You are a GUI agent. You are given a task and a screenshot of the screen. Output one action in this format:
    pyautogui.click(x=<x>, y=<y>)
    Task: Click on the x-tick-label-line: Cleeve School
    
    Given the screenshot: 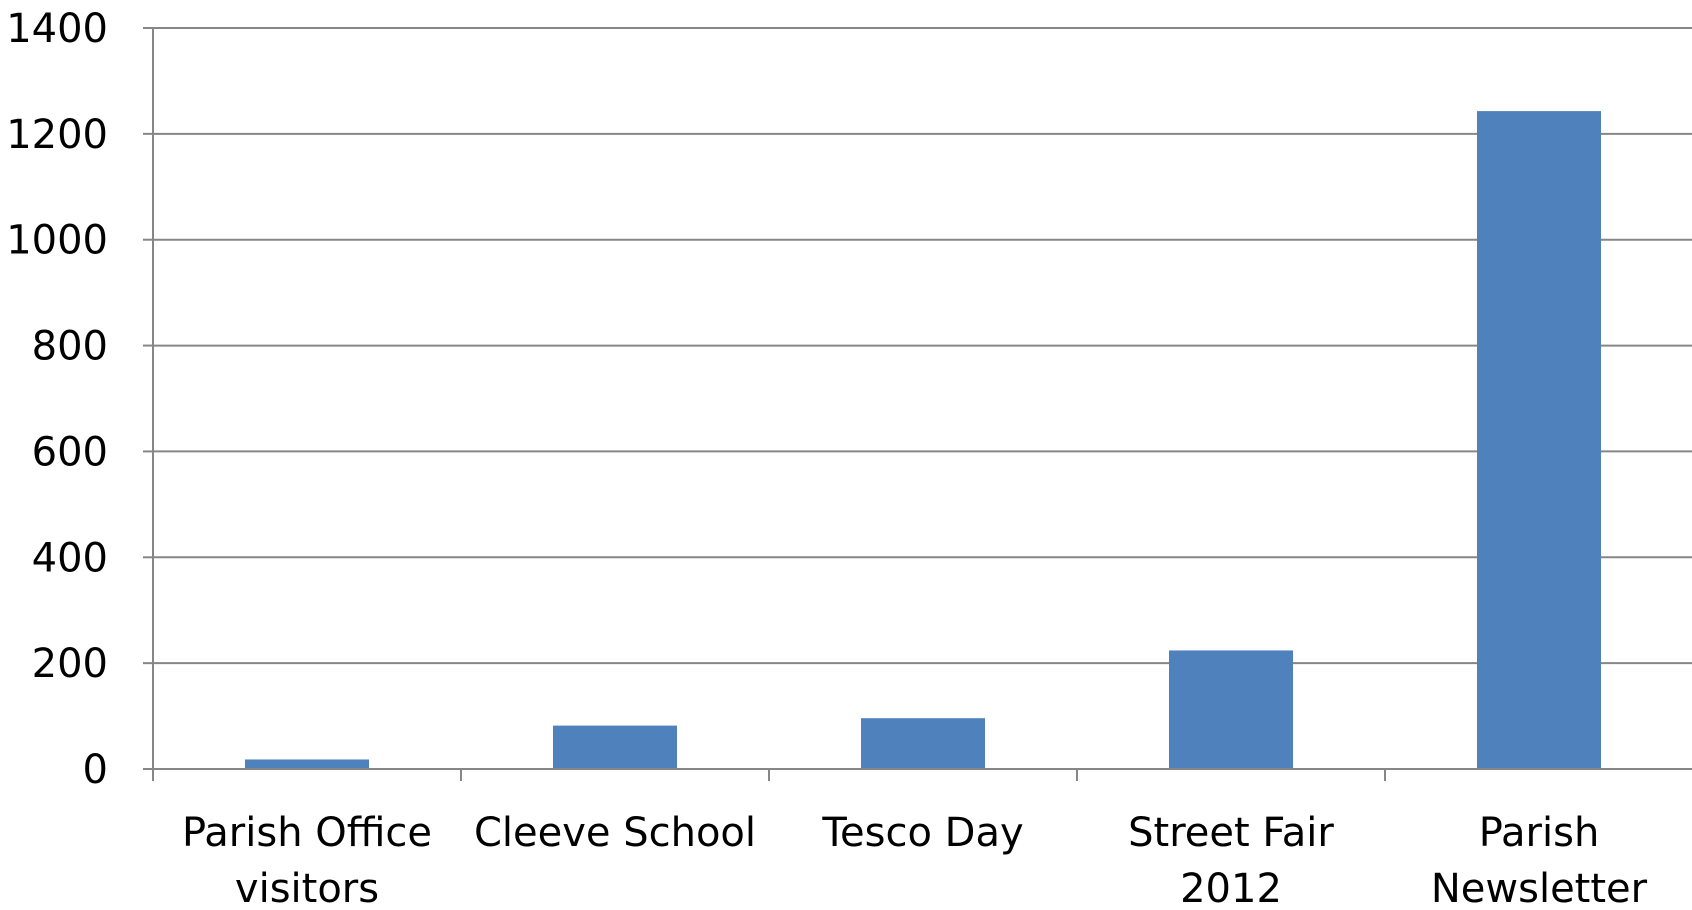 What is the action you would take?
    pyautogui.click(x=615, y=833)
    